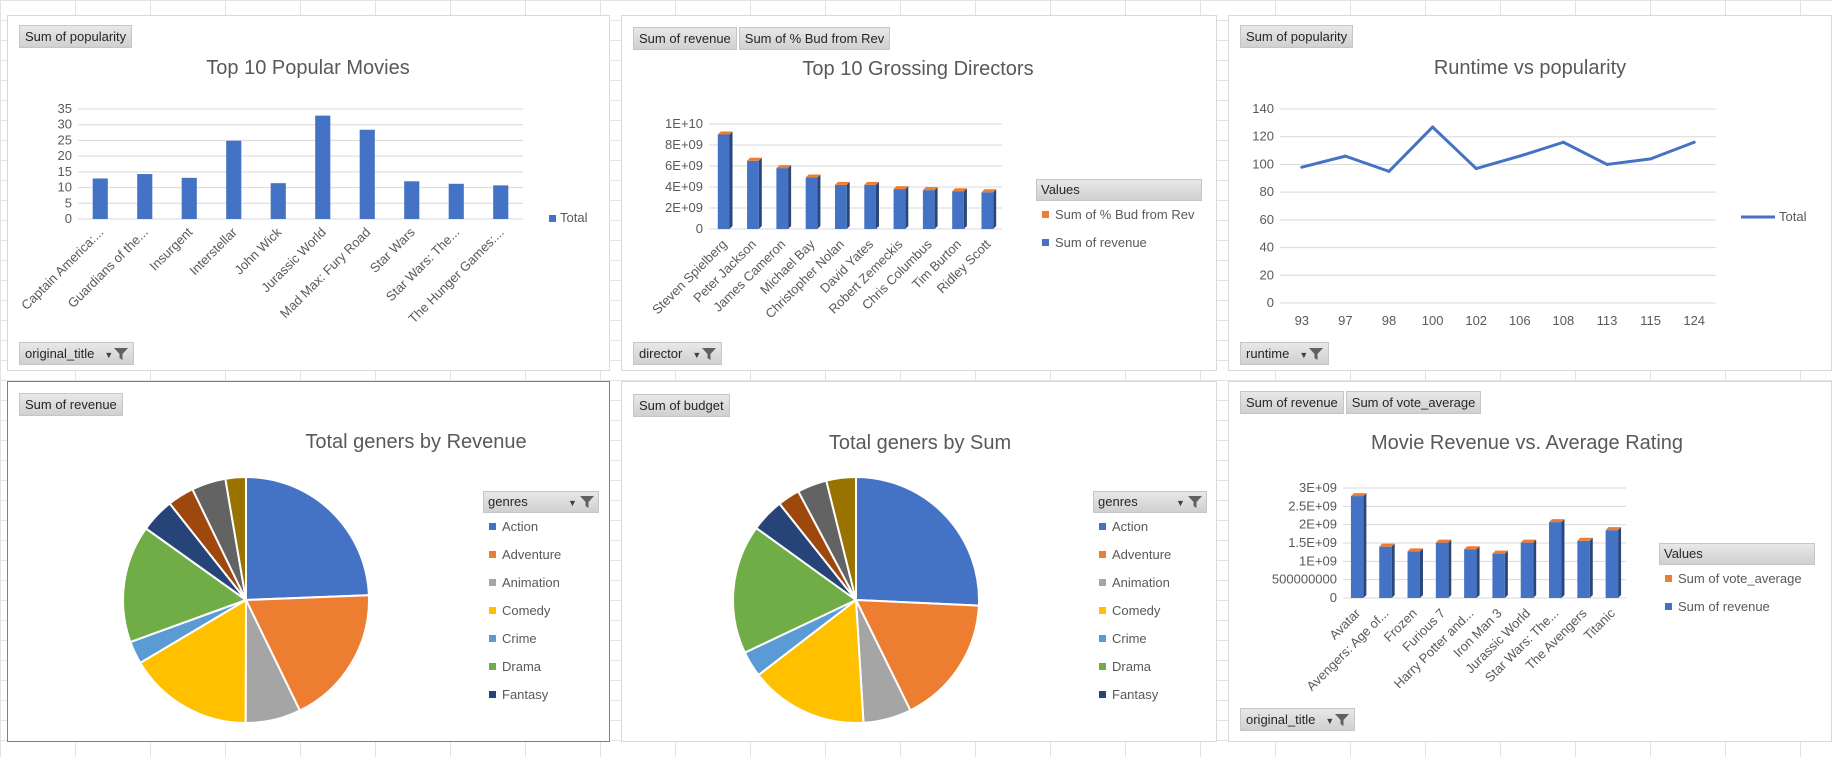 Image resolution: width=1832 pixels, height=757 pixels. What do you see at coordinates (65, 124) in the screenshot?
I see `y-tick-label: 30` at bounding box center [65, 124].